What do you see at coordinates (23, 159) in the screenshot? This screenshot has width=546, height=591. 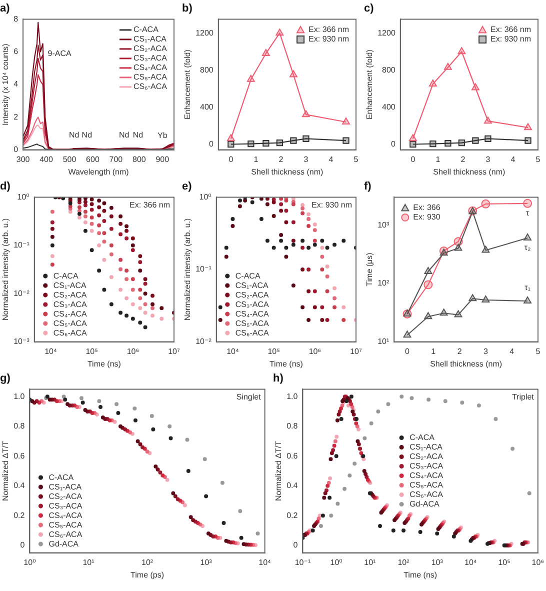 I see `x-tick-label: 300` at bounding box center [23, 159].